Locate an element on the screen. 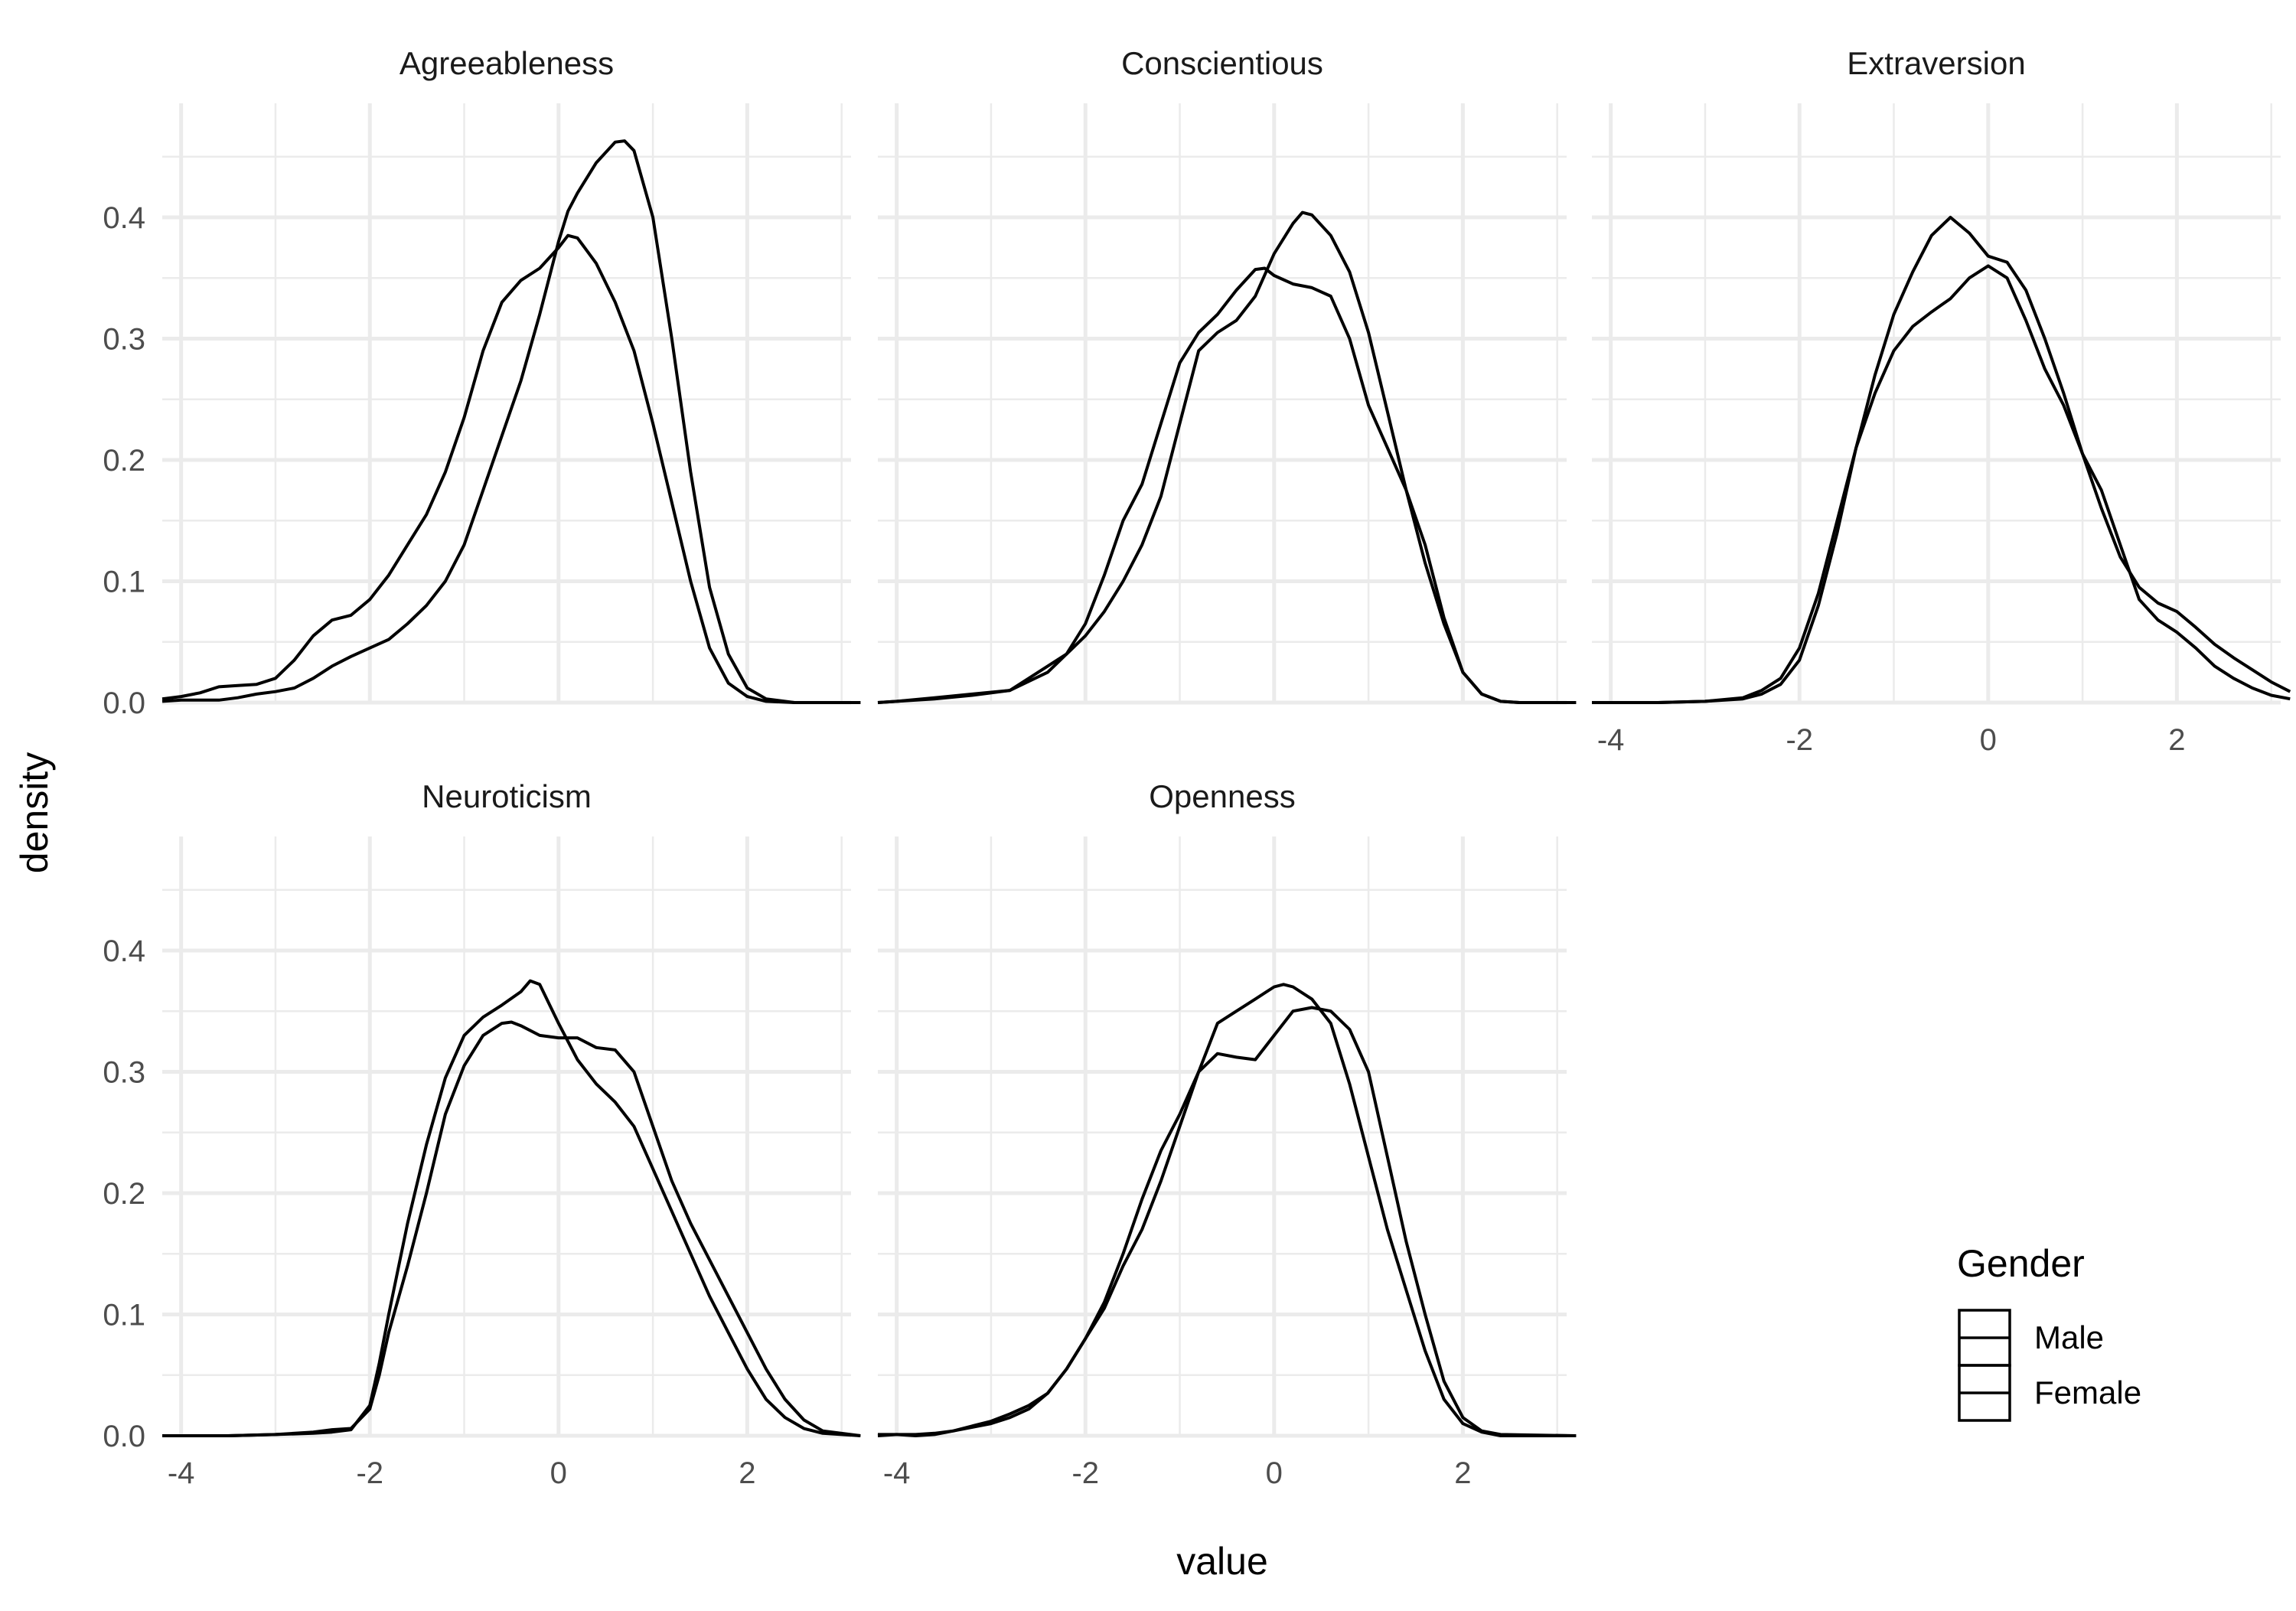  legend-label-female: Female is located at coordinates (2087, 1392).